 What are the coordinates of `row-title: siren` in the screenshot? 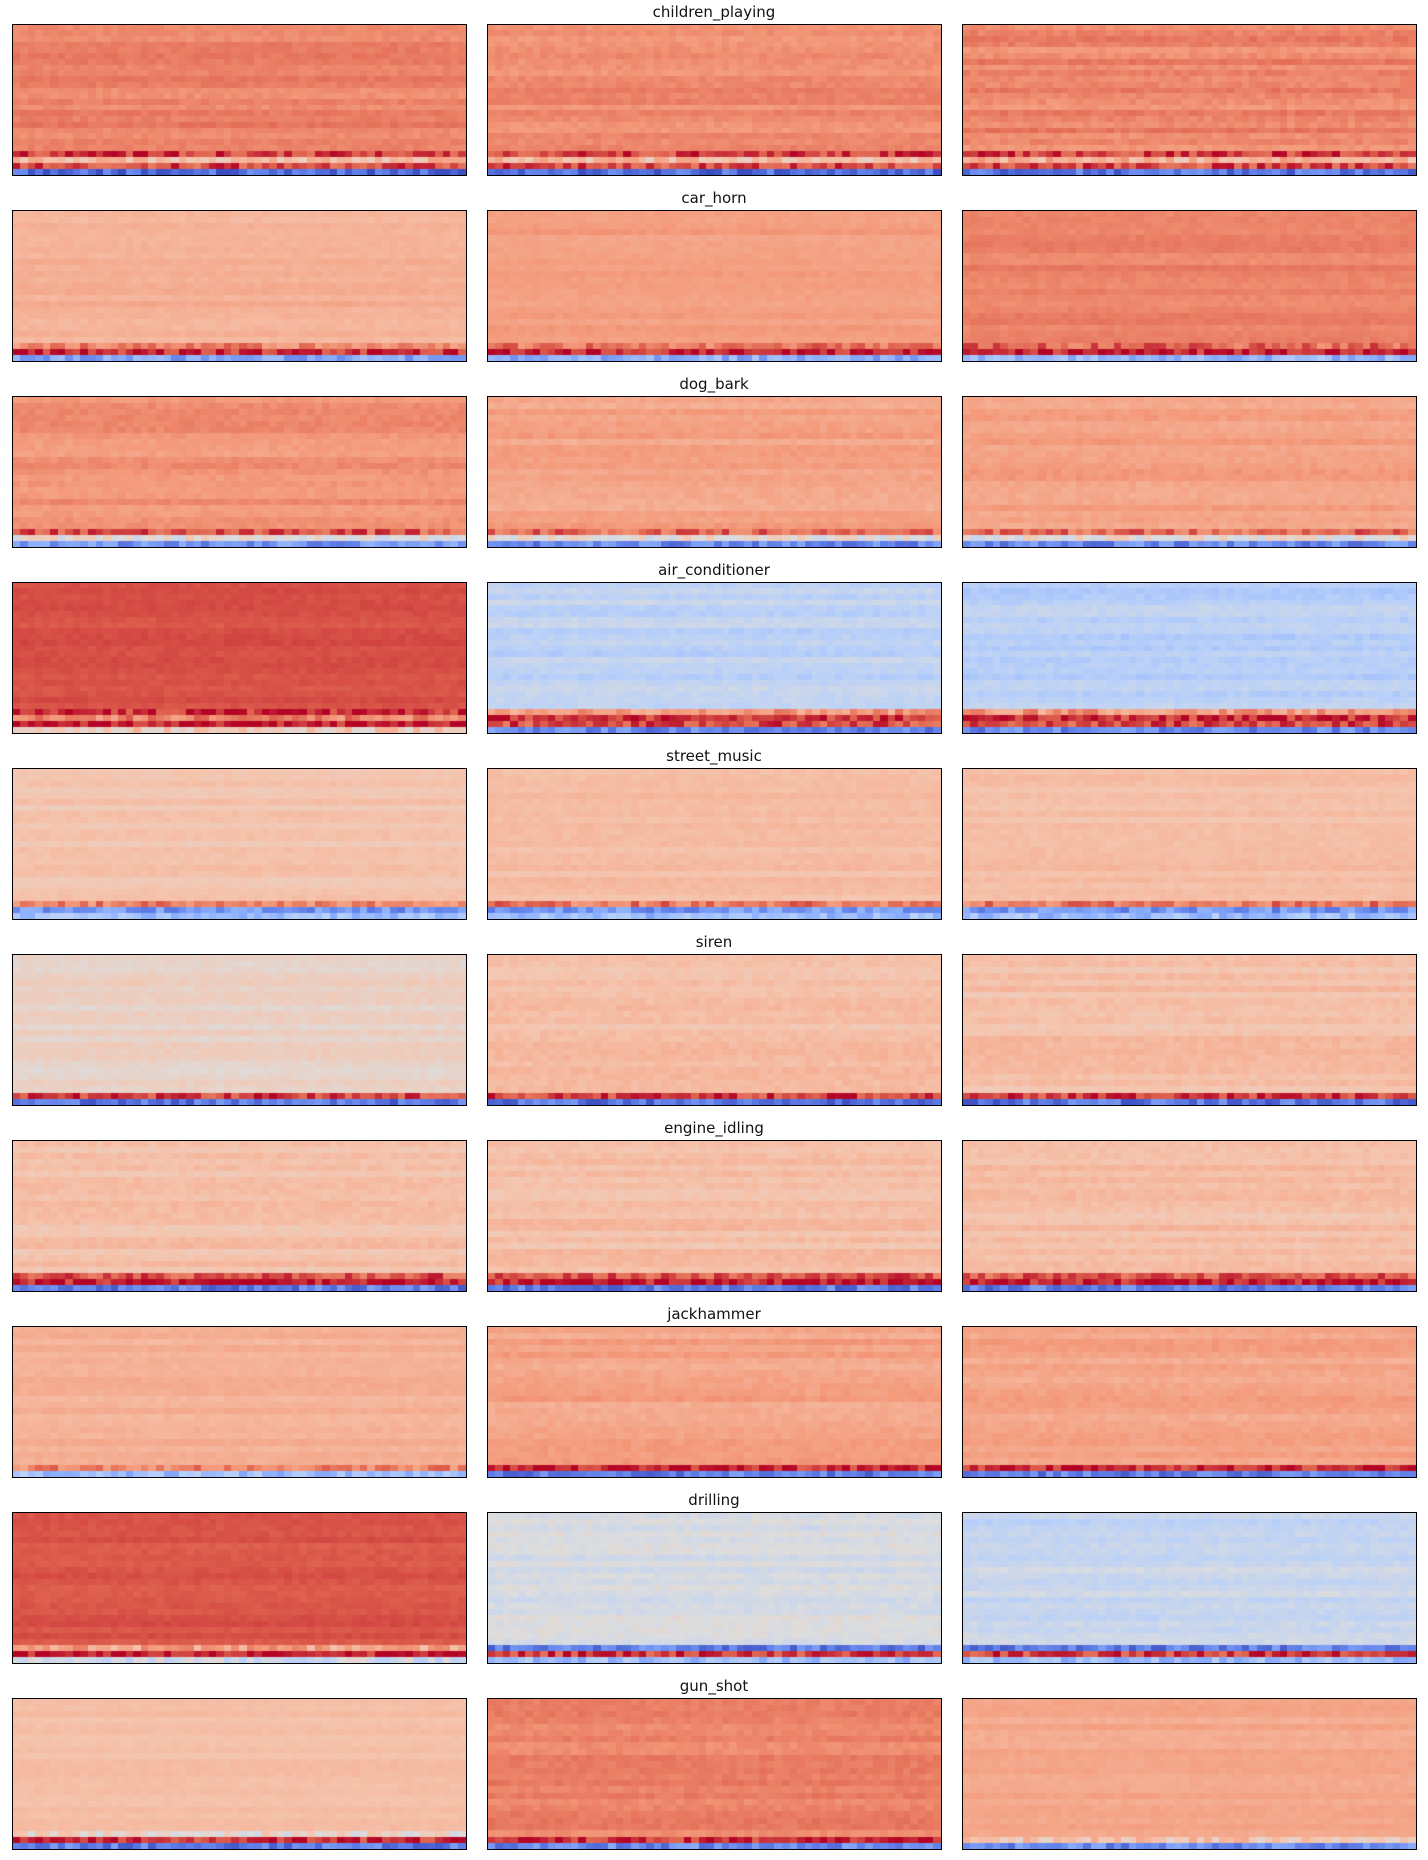 It's located at (714, 942).